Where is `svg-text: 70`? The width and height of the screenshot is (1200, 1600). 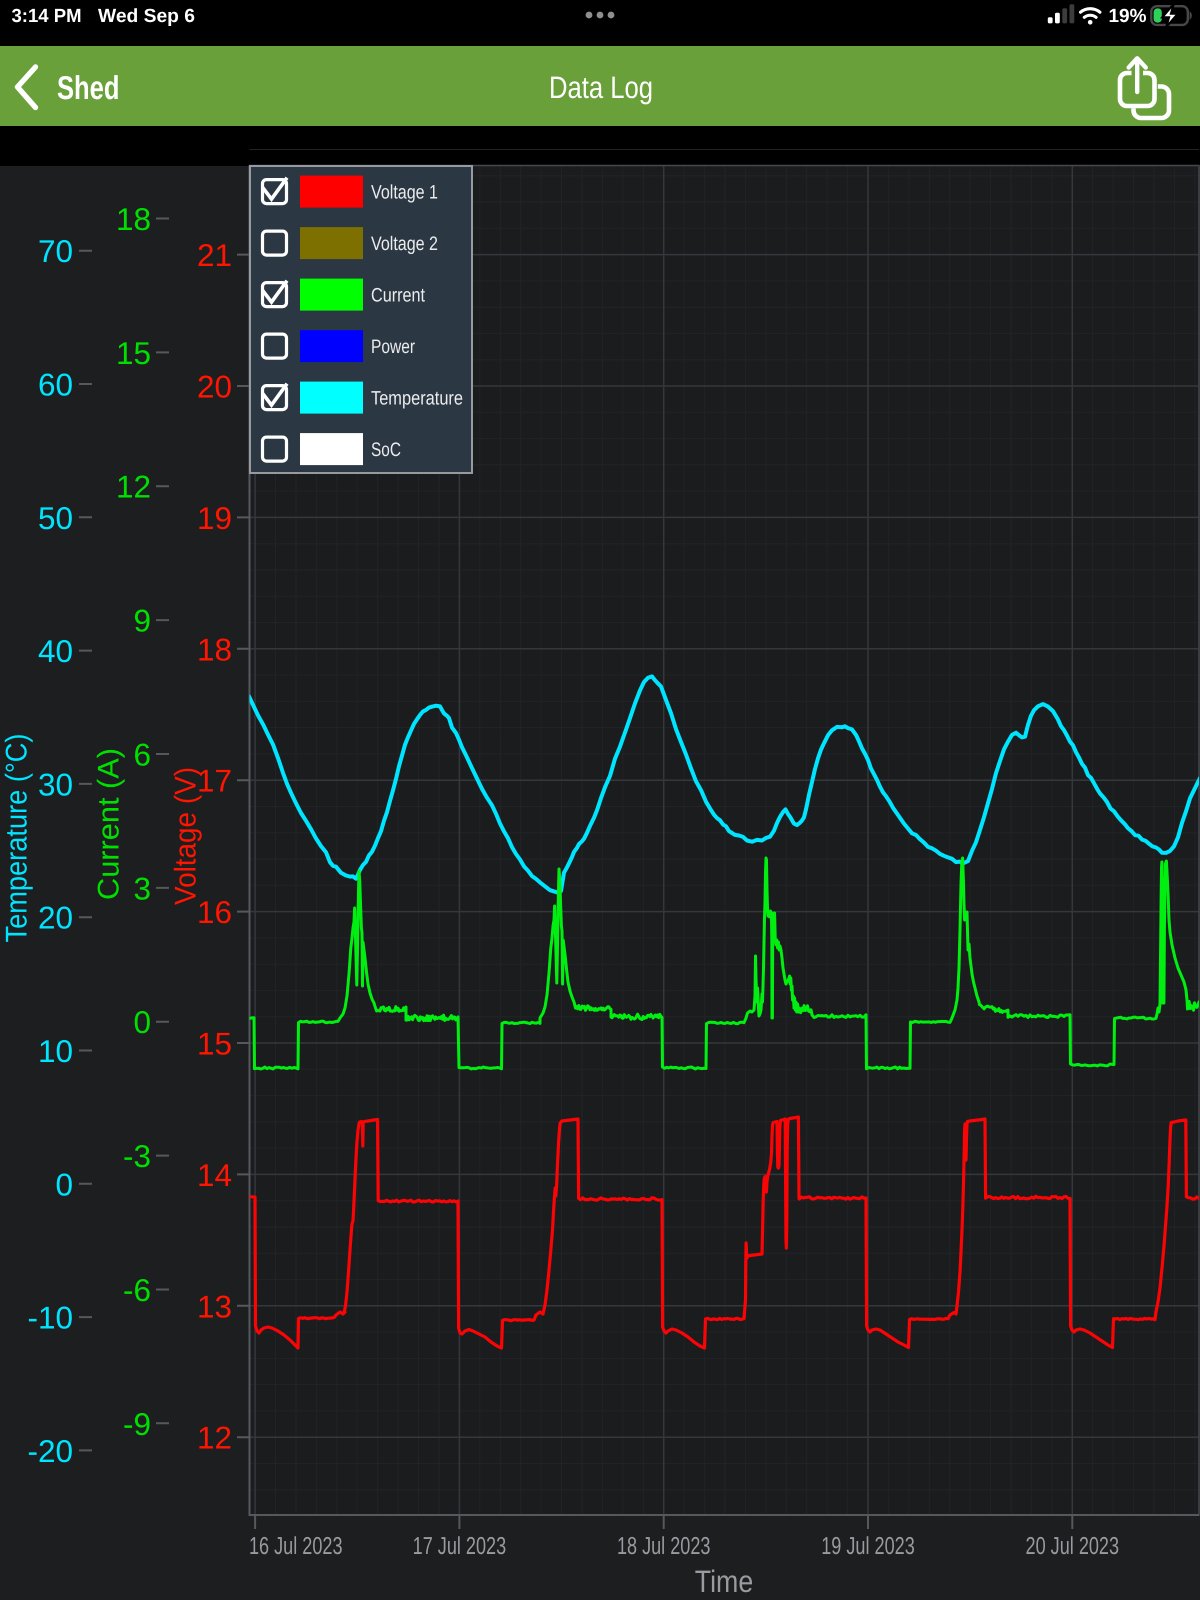 svg-text: 70 is located at coordinates (55, 251).